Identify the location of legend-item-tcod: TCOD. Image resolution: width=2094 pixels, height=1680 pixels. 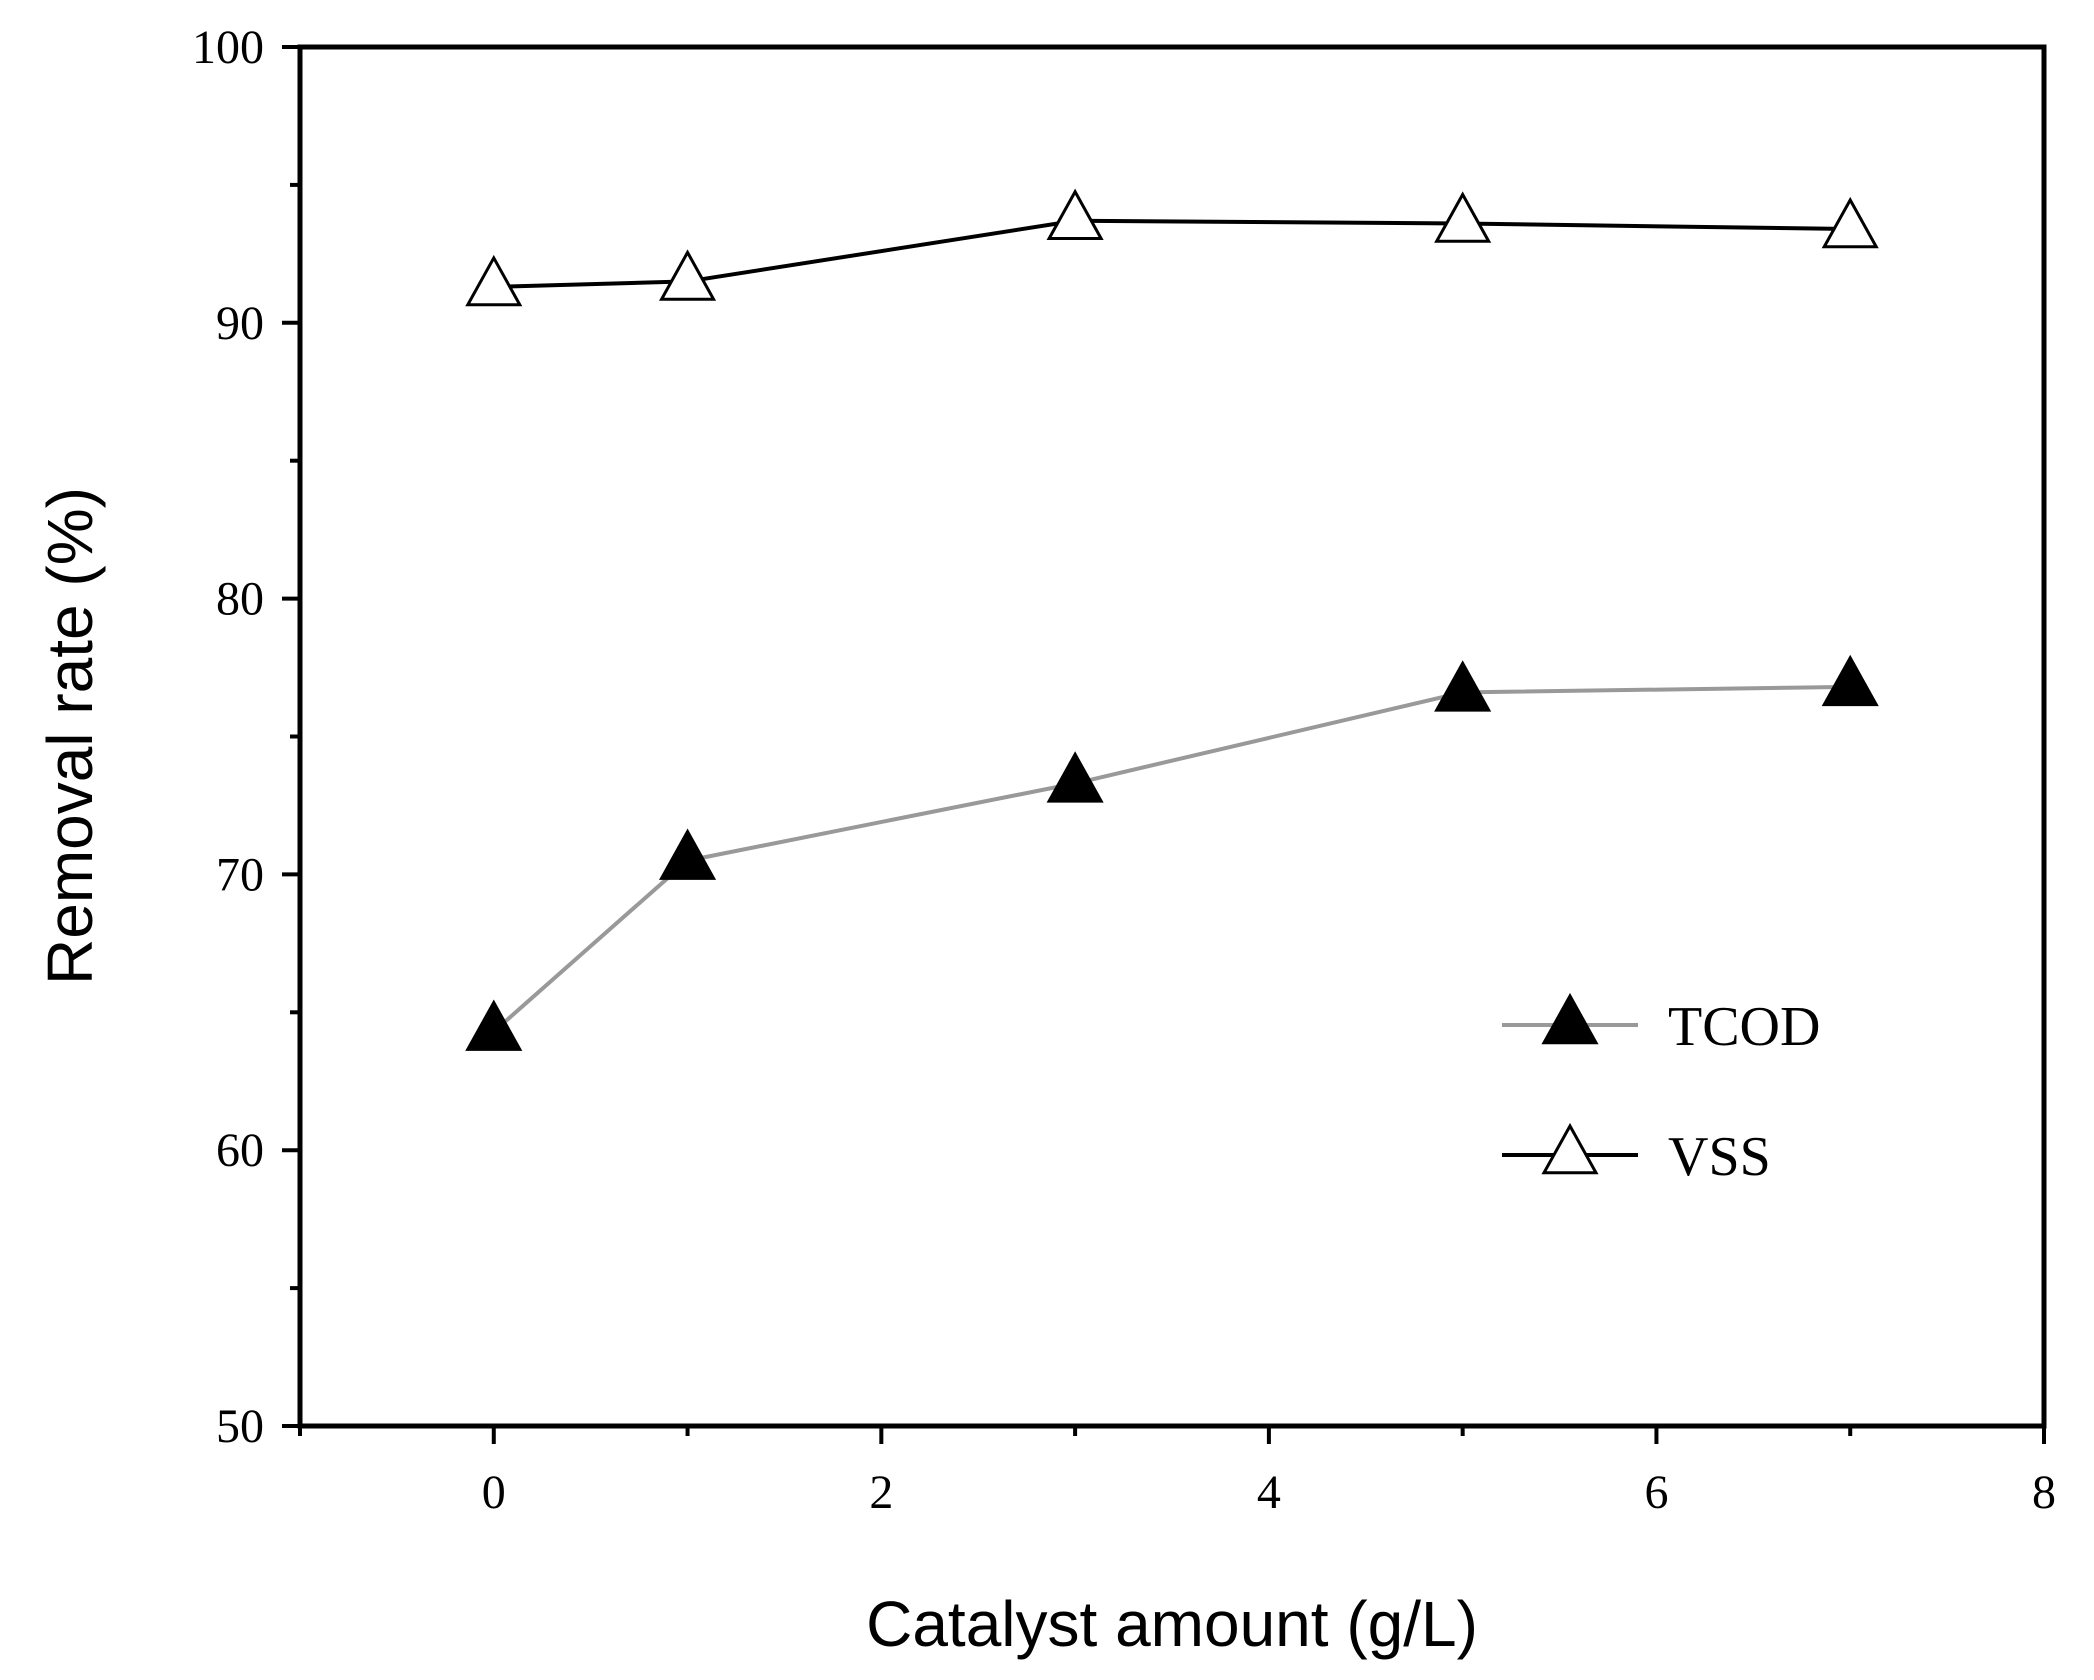
(1661, 1025).